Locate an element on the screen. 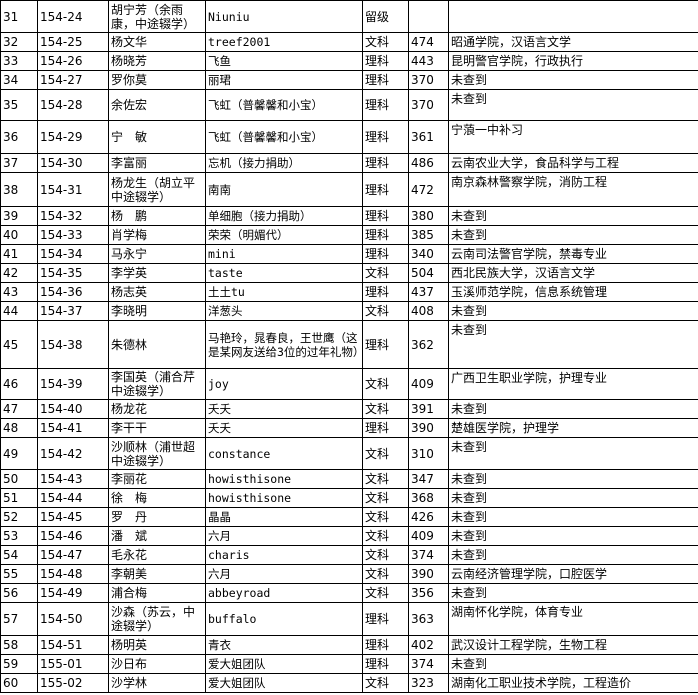 This screenshot has width=698, height=695. student-name: 朱德林 is located at coordinates (157, 344).